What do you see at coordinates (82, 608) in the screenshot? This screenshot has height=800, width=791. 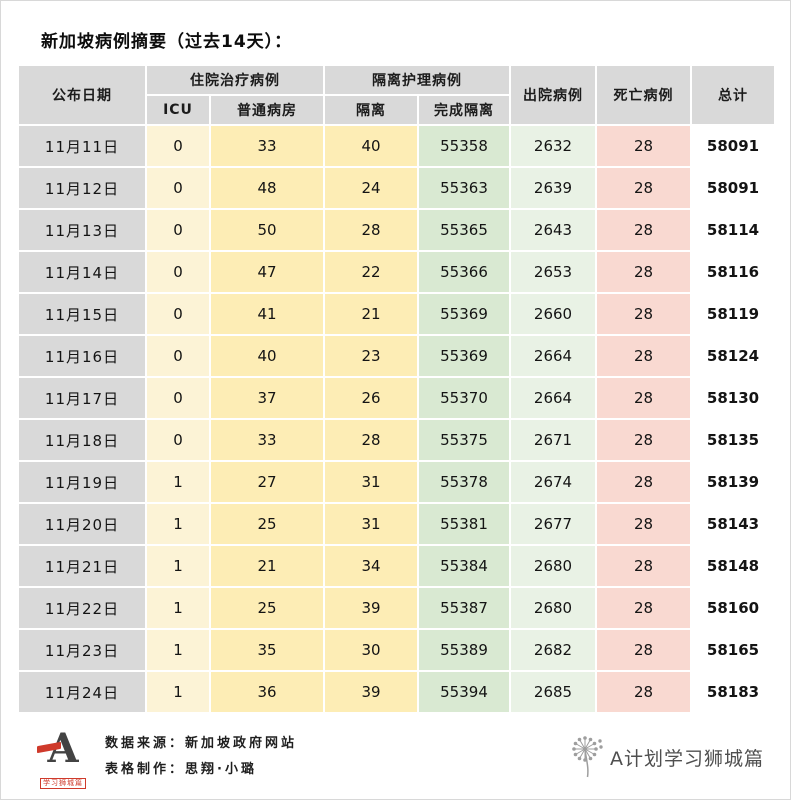 I see `publish-date-cell: 11月22日` at bounding box center [82, 608].